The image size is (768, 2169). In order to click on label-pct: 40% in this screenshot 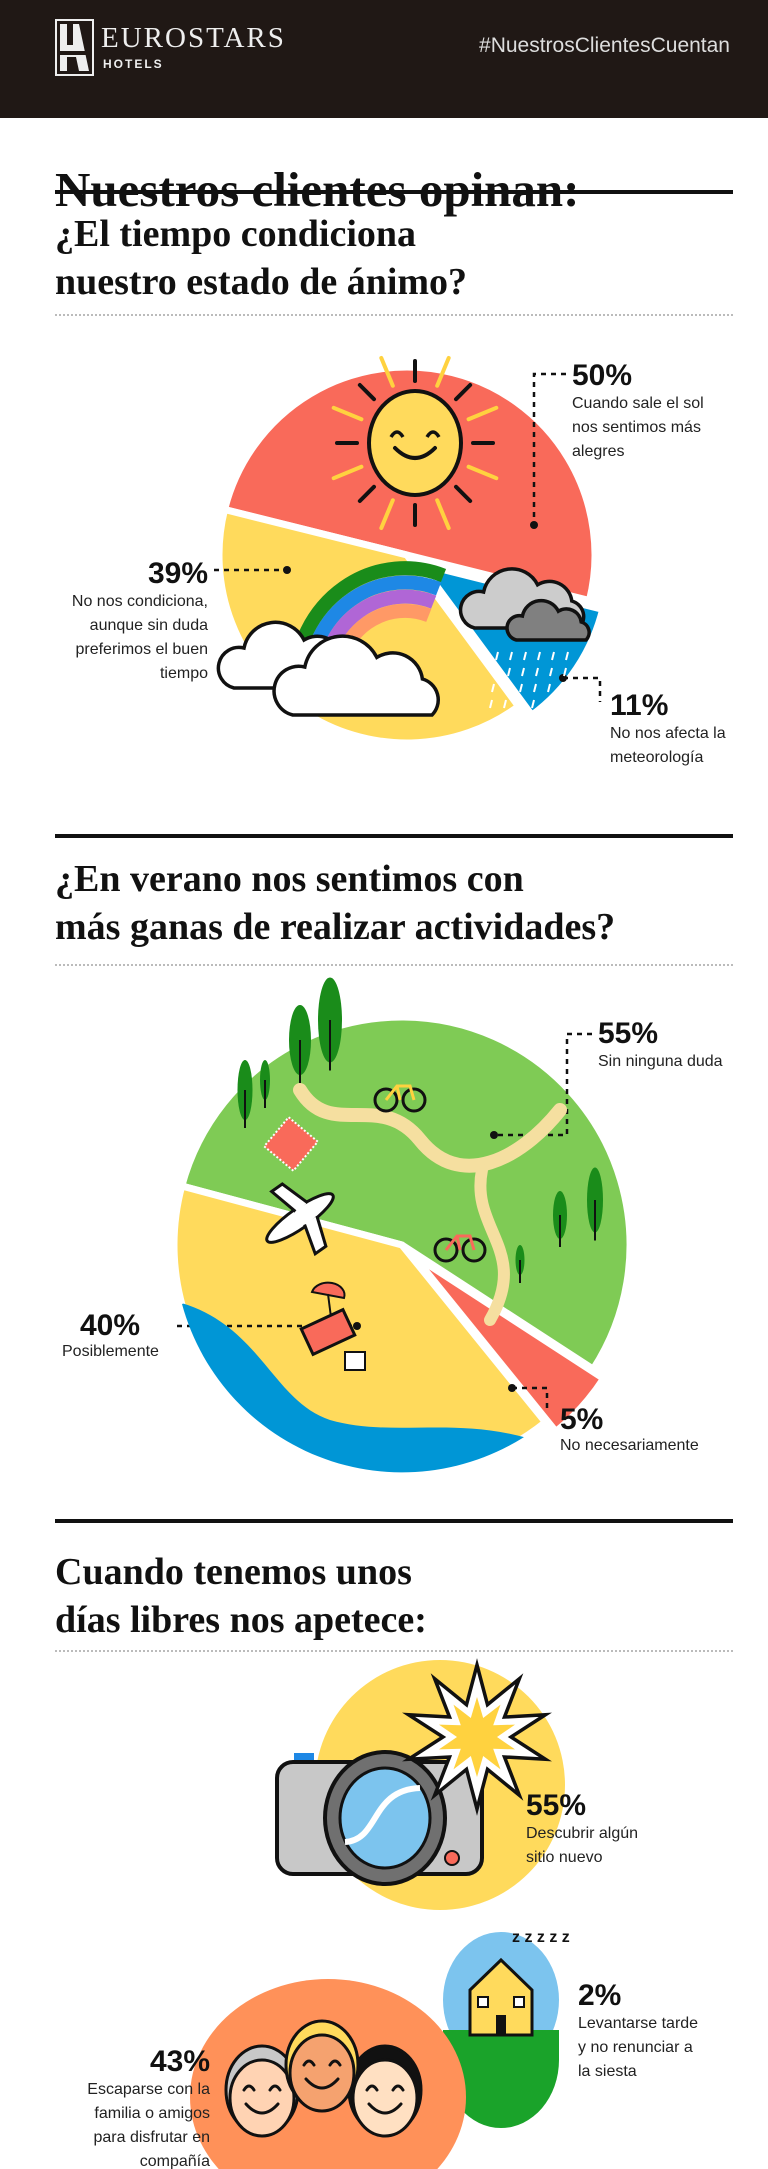, I will do `click(110, 1325)`.